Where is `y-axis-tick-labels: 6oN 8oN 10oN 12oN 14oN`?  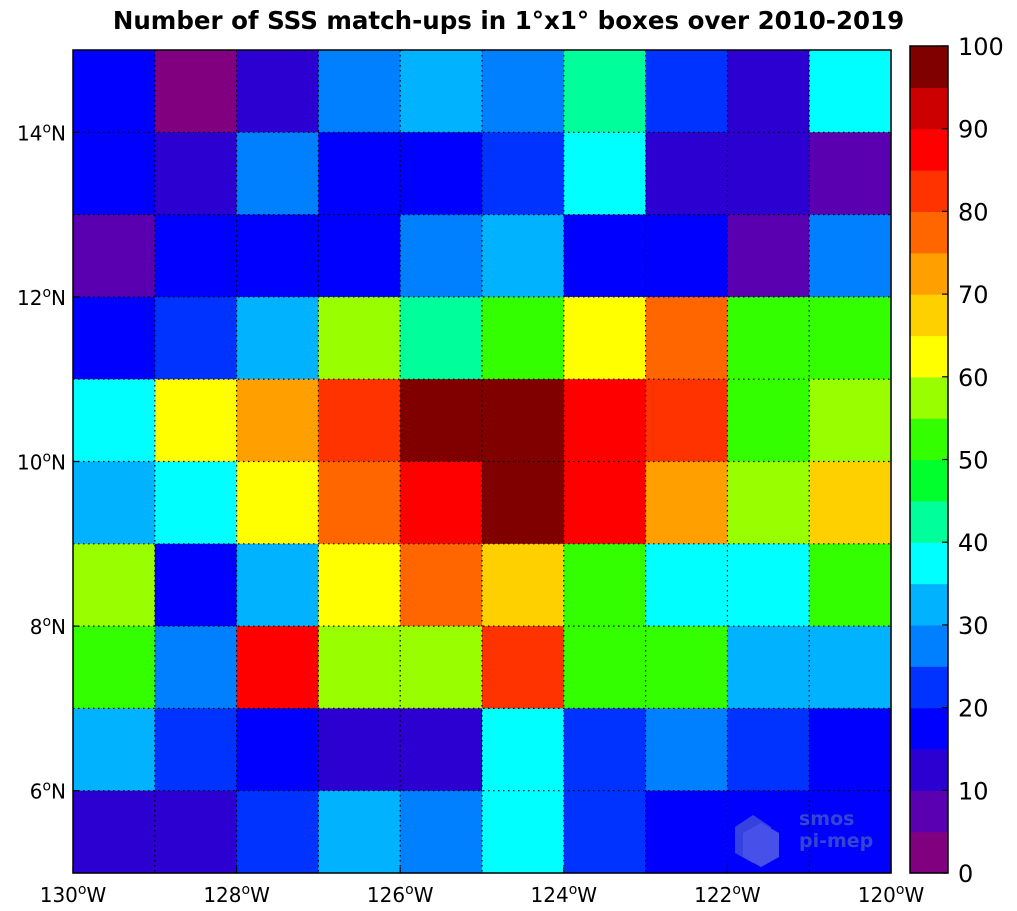
y-axis-tick-labels: 6oN 8oN 10oN 12oN 14oN is located at coordinates (41, 461).